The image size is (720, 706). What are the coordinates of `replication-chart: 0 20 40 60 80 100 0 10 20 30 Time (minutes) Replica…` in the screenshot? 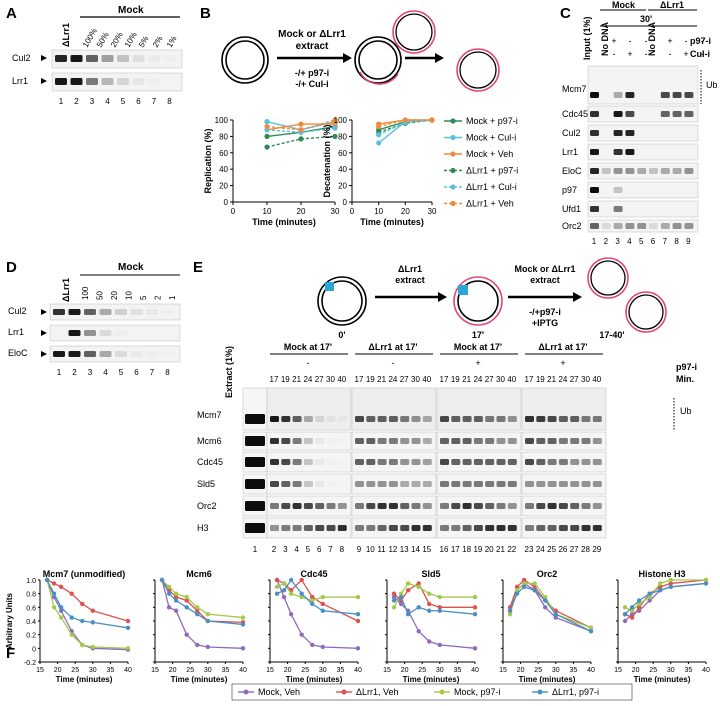 It's located at (271, 171).